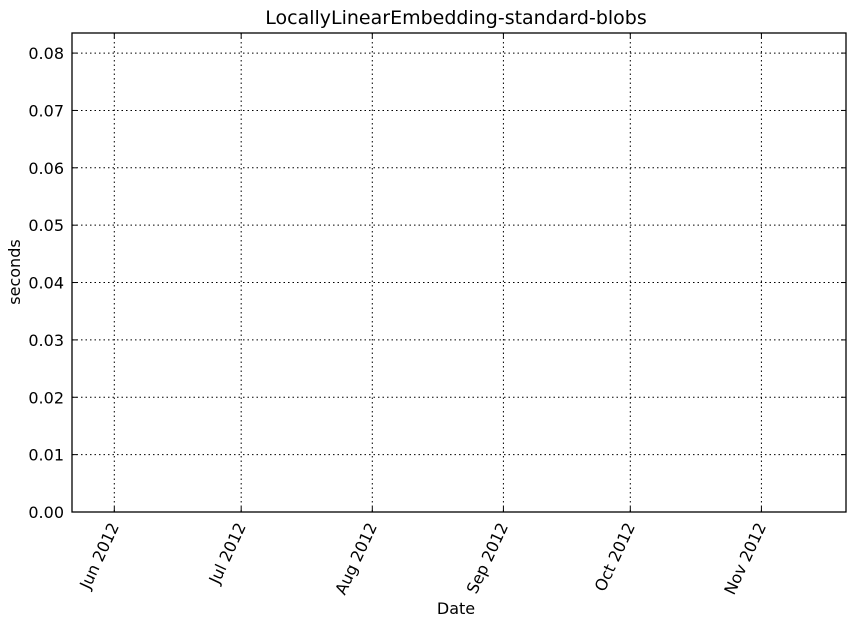  I want to click on y-tick-label: 0.04, so click(46, 283).